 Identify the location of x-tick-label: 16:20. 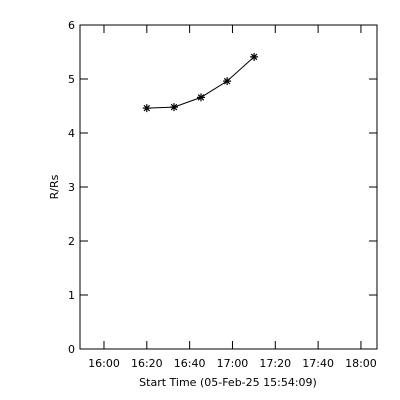
(147, 363).